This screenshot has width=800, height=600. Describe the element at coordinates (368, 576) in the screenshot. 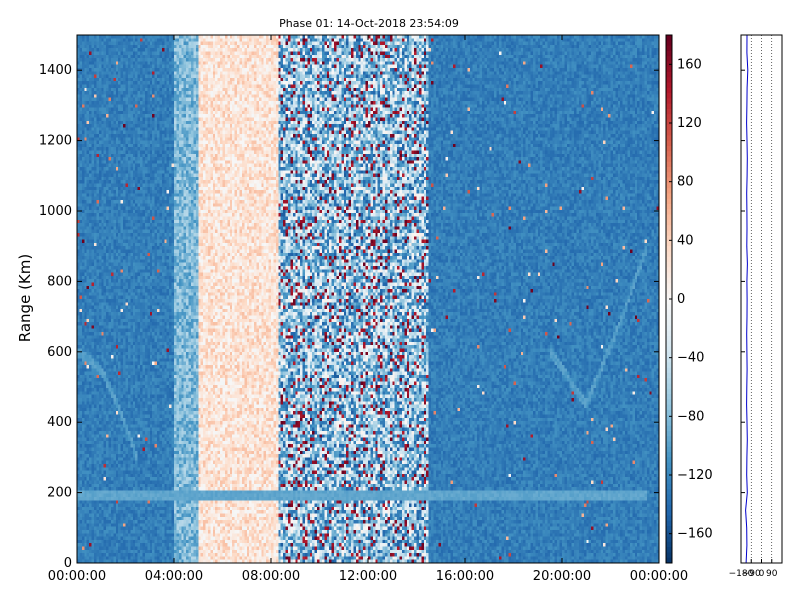

I see `x-tick-label: 12:00:00` at that location.